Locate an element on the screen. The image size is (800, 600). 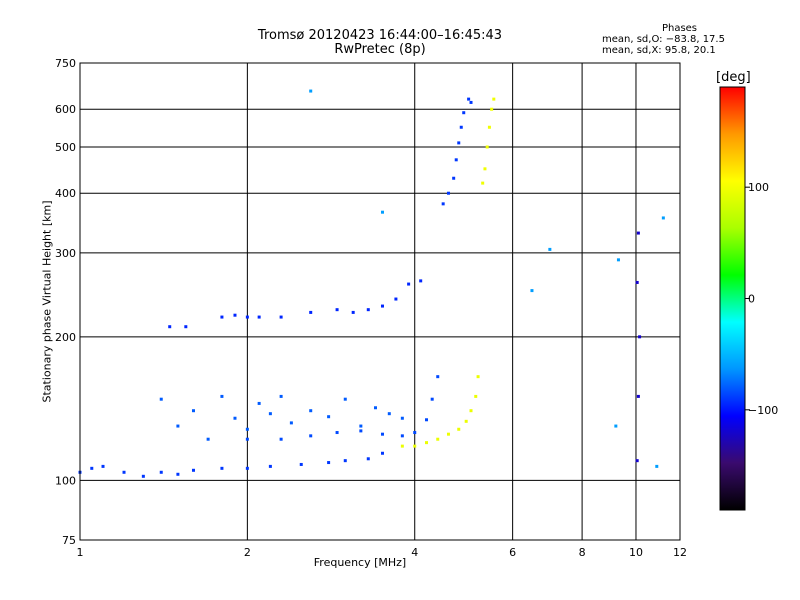
x-tick-label: 4 is located at coordinates (414, 552).